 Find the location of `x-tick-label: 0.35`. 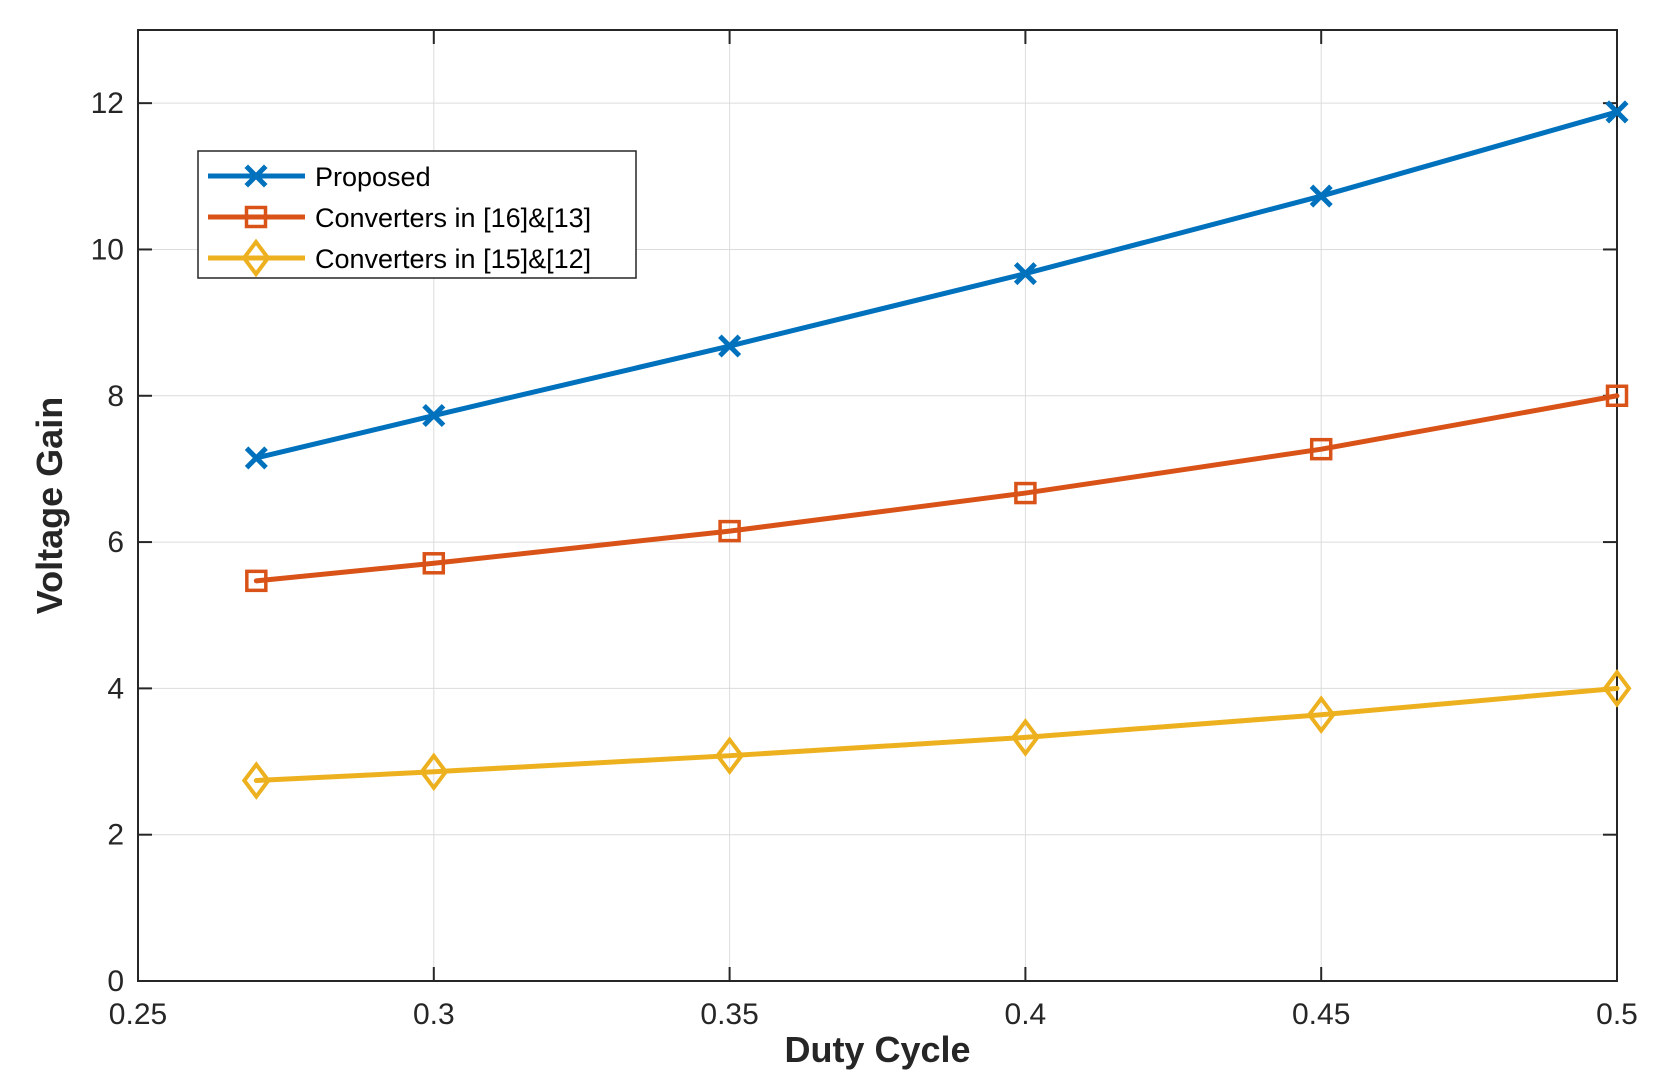

x-tick-label: 0.35 is located at coordinates (729, 1014).